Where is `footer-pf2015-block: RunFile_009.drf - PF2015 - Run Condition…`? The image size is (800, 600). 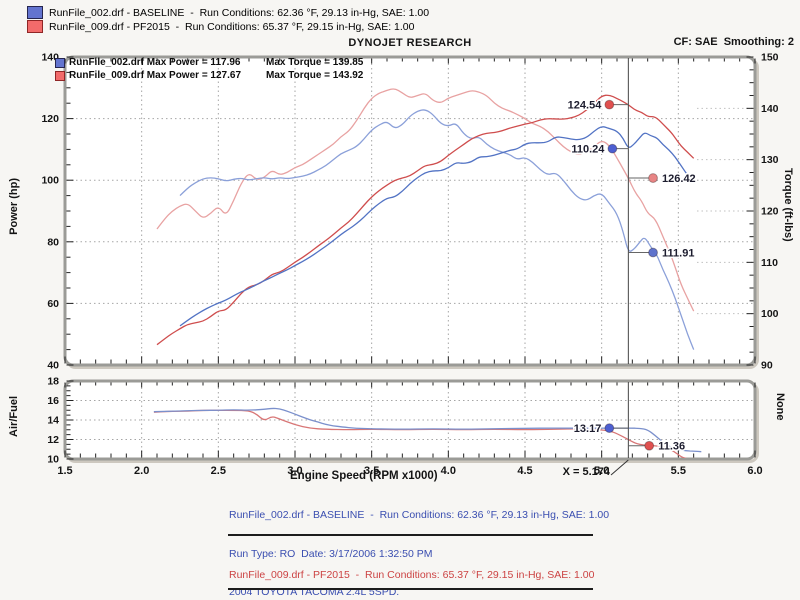 footer-pf2015-block: RunFile_009.drf - PF2015 - Run Condition… is located at coordinates (412, 571).